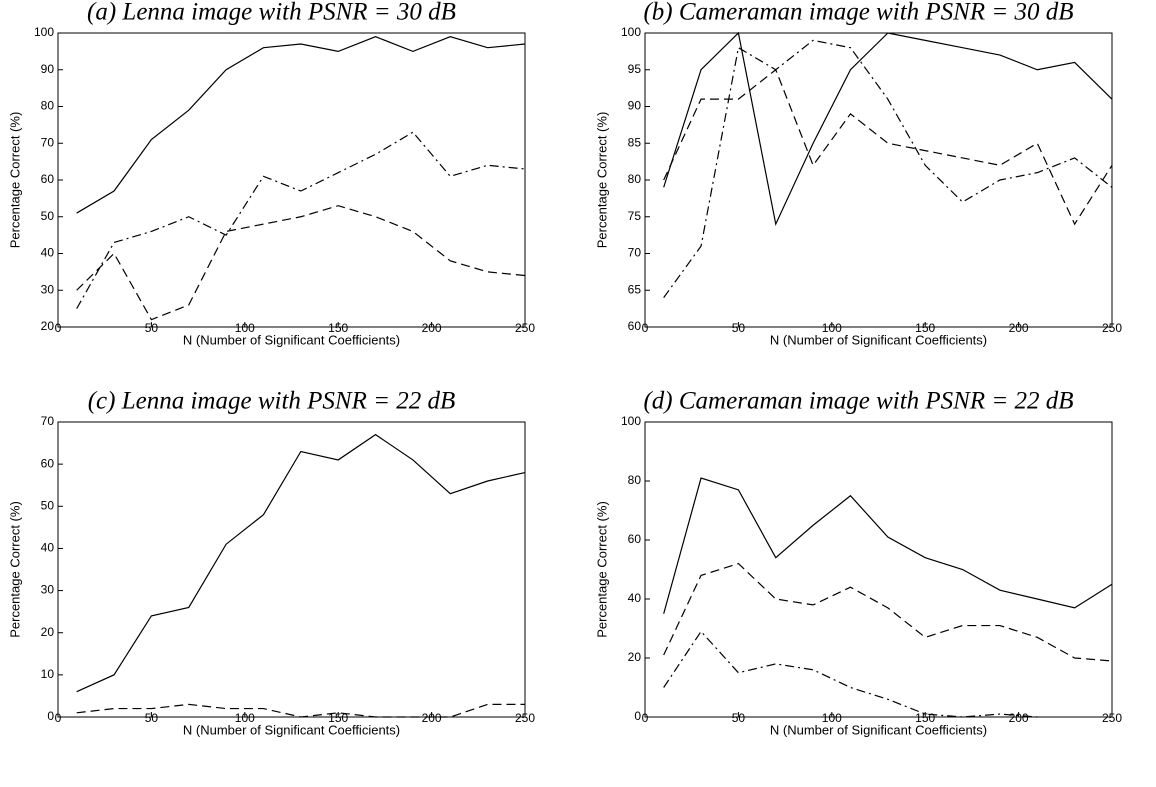  What do you see at coordinates (48, 674) in the screenshot?
I see `y-tick-label: 10` at bounding box center [48, 674].